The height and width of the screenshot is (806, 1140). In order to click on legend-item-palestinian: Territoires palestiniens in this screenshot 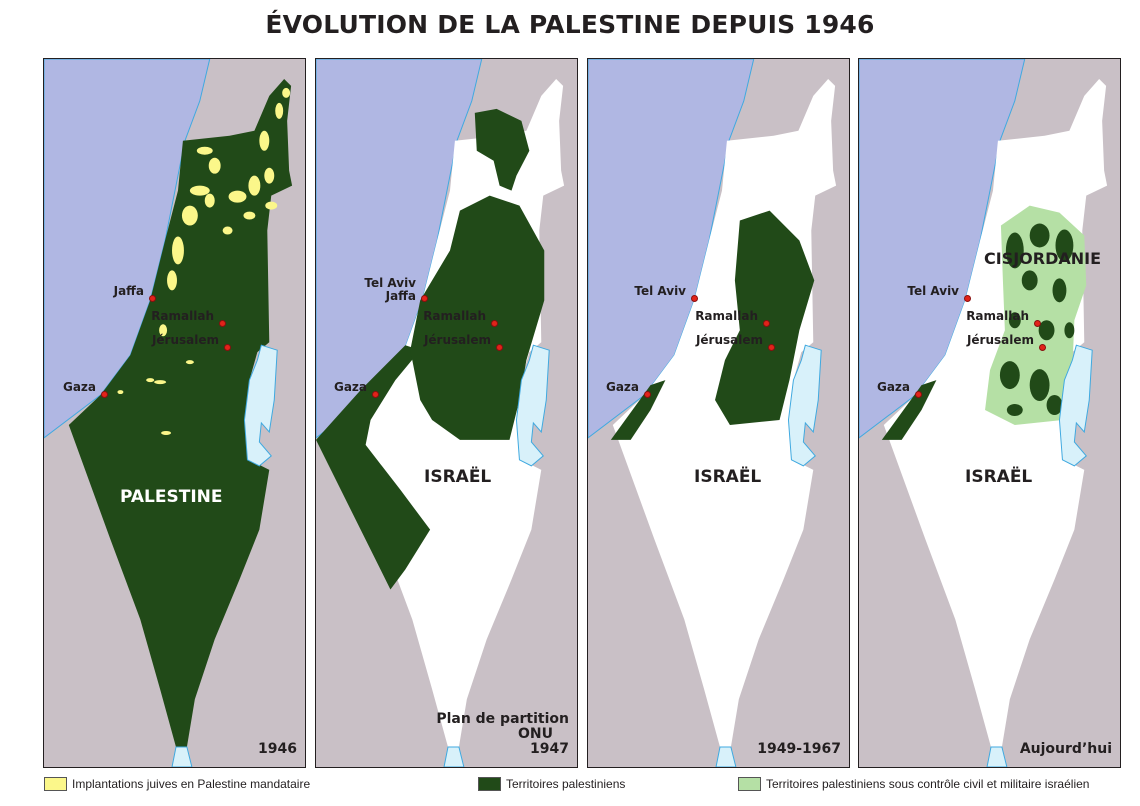, I will do `click(551, 784)`.